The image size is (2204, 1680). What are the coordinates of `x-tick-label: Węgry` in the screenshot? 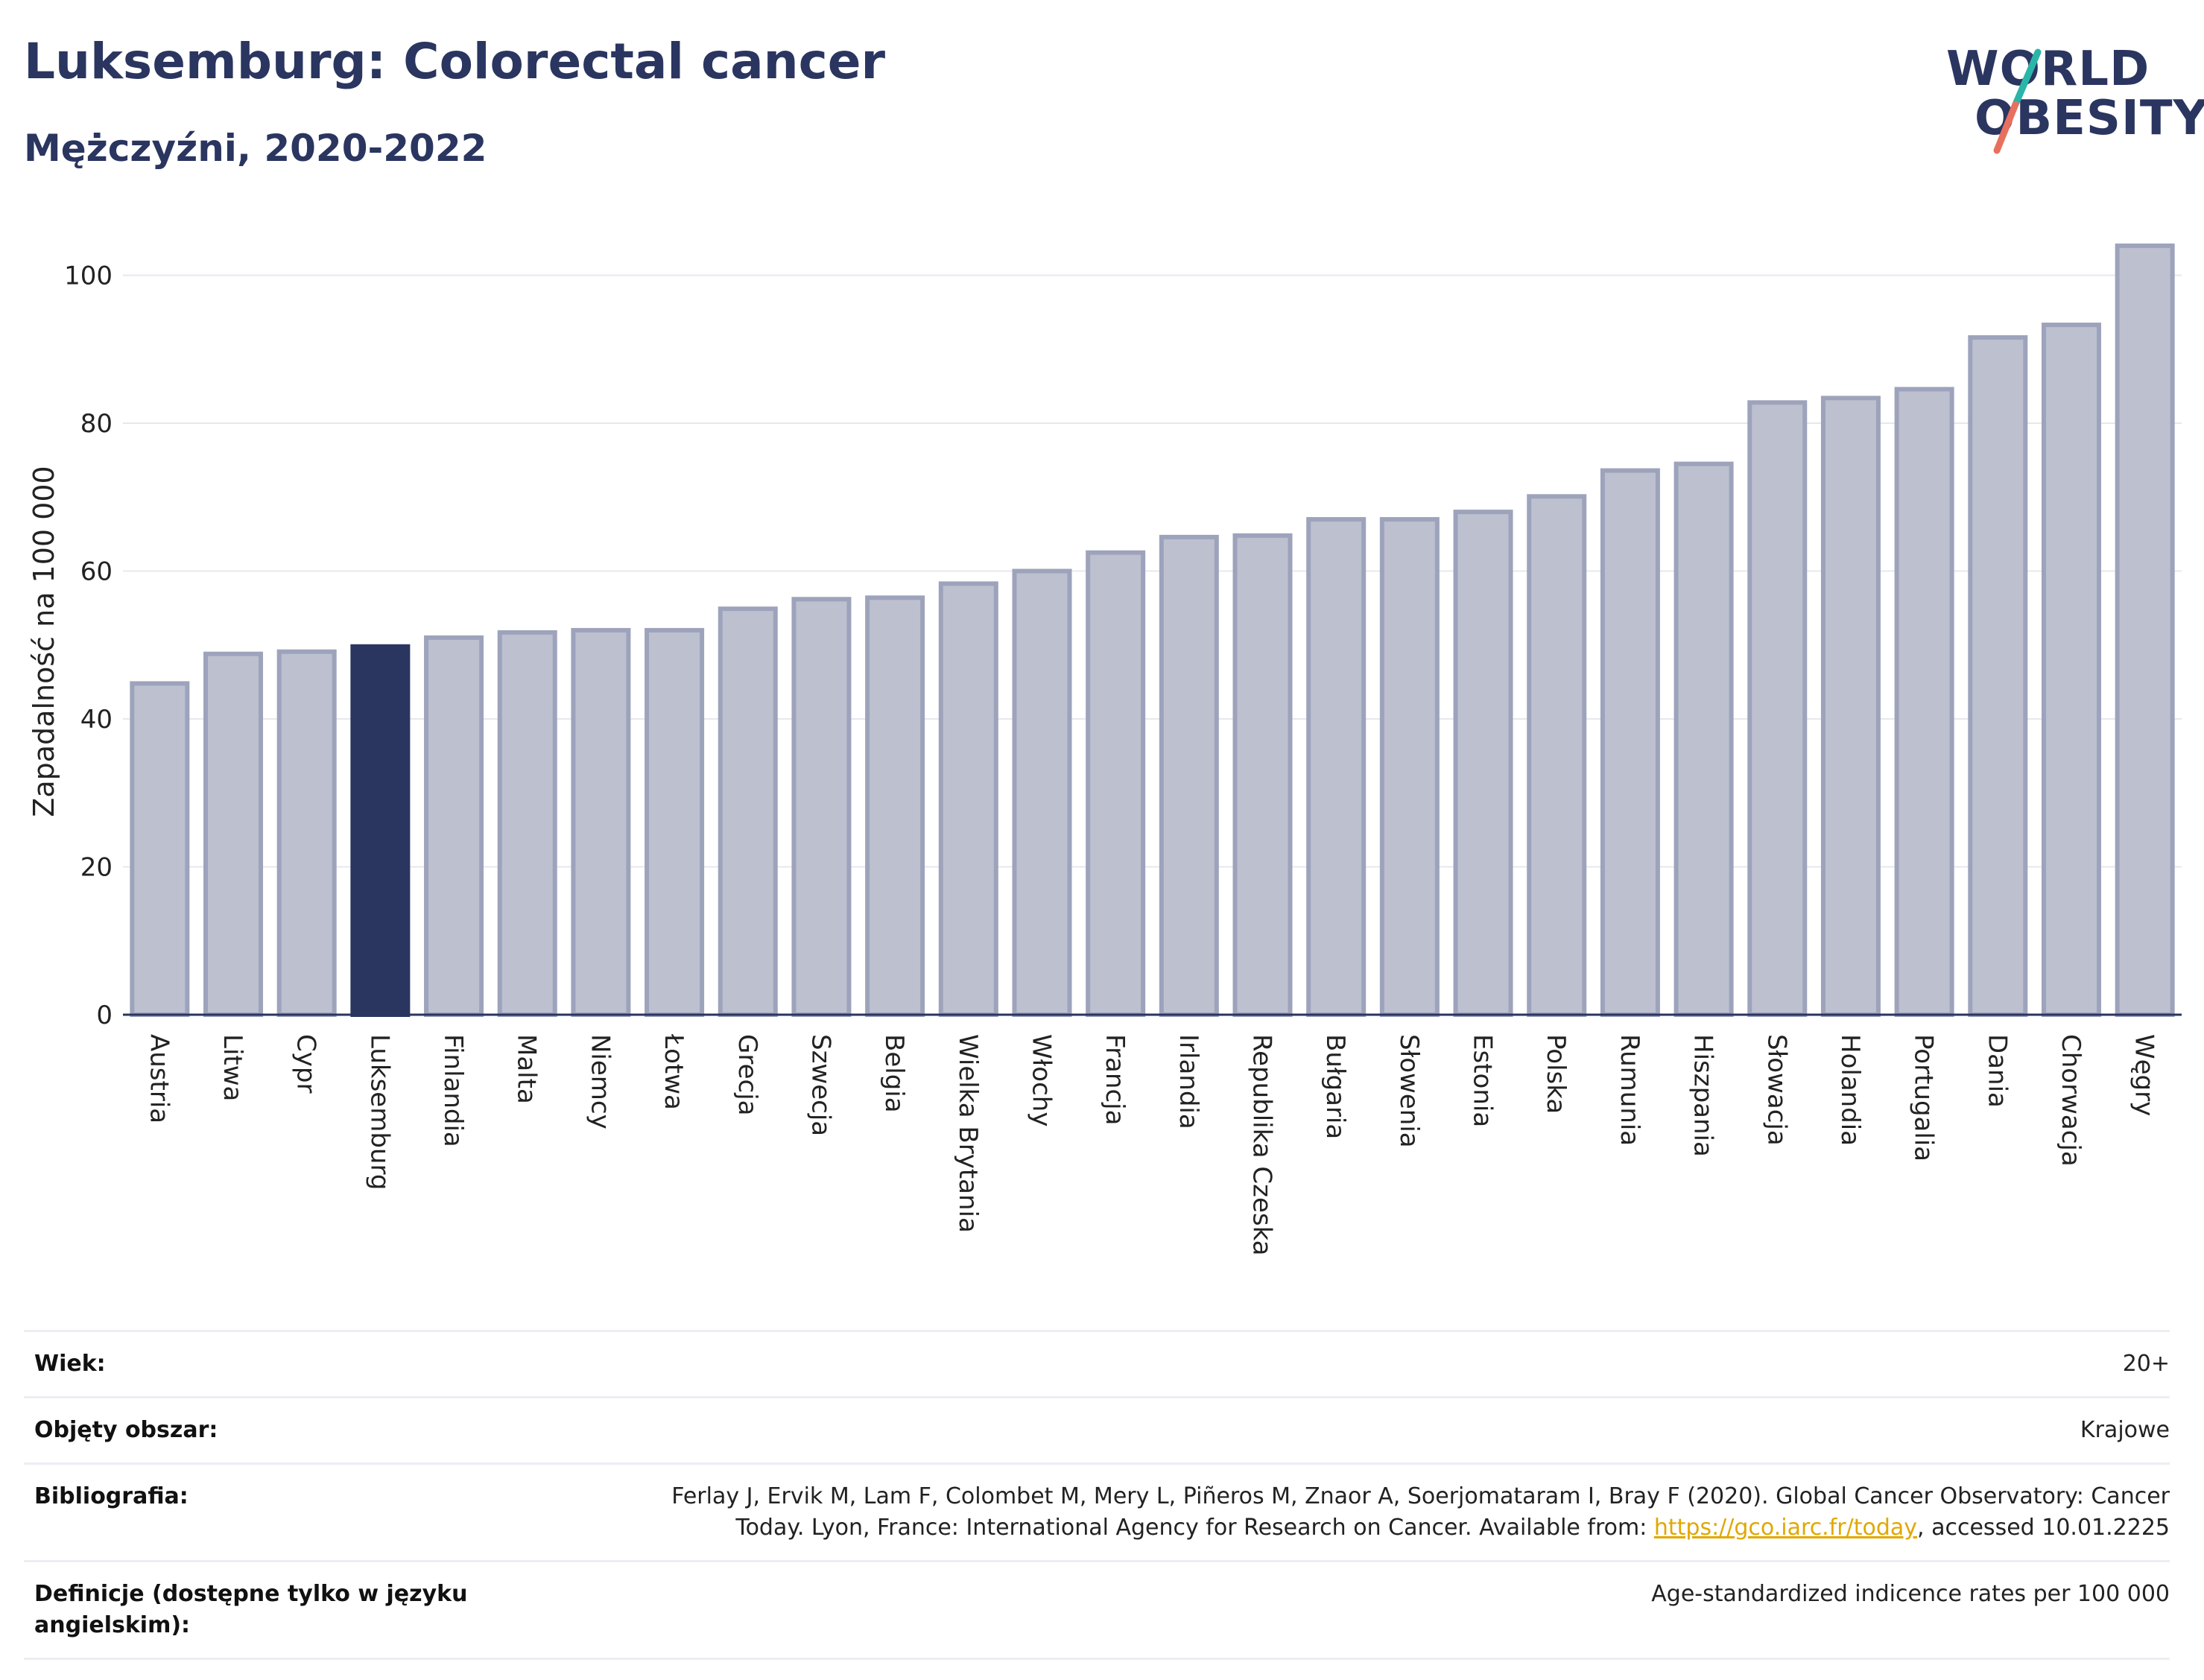 It's located at (2144, 1075).